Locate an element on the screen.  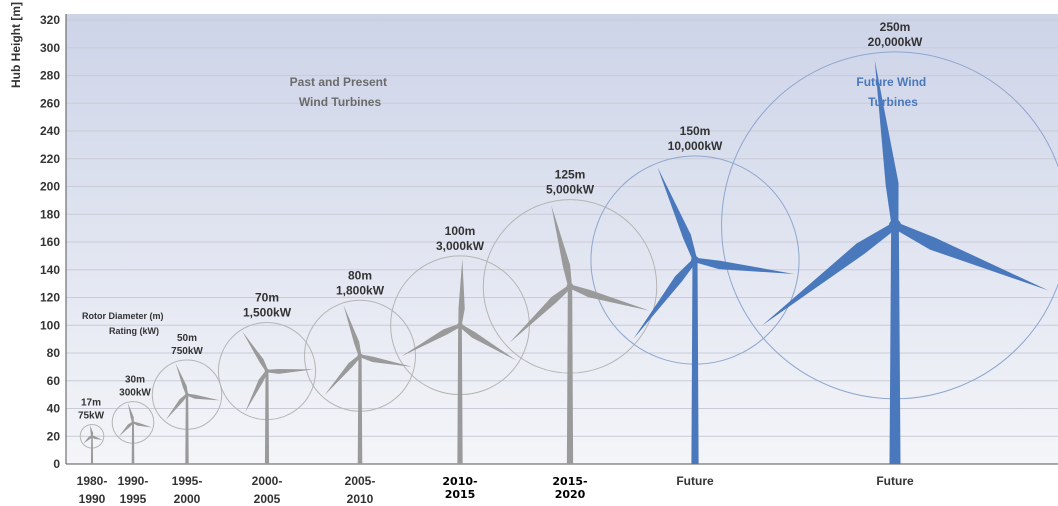
y-tick-label: 260 is located at coordinates (50, 103).